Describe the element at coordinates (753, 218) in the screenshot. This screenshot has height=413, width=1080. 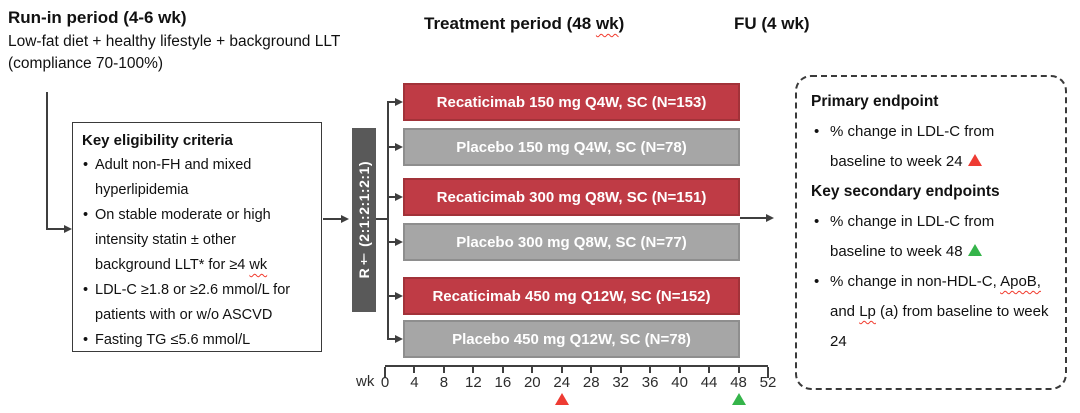
I see `arms-to-endpoints-line` at that location.